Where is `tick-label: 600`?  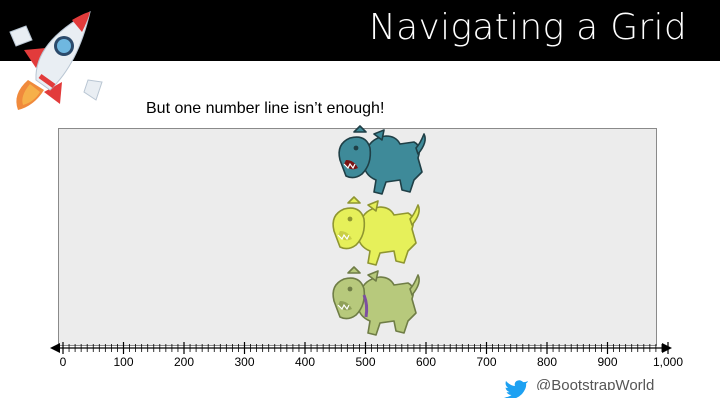 tick-label: 600 is located at coordinates (426, 362).